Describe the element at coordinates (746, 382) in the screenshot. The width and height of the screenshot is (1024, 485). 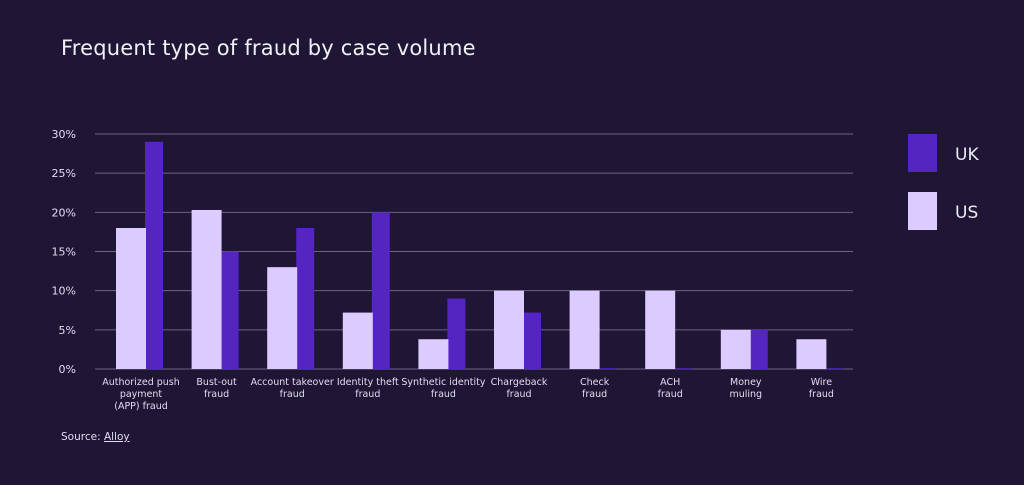
I see `x-category-label: Money` at that location.